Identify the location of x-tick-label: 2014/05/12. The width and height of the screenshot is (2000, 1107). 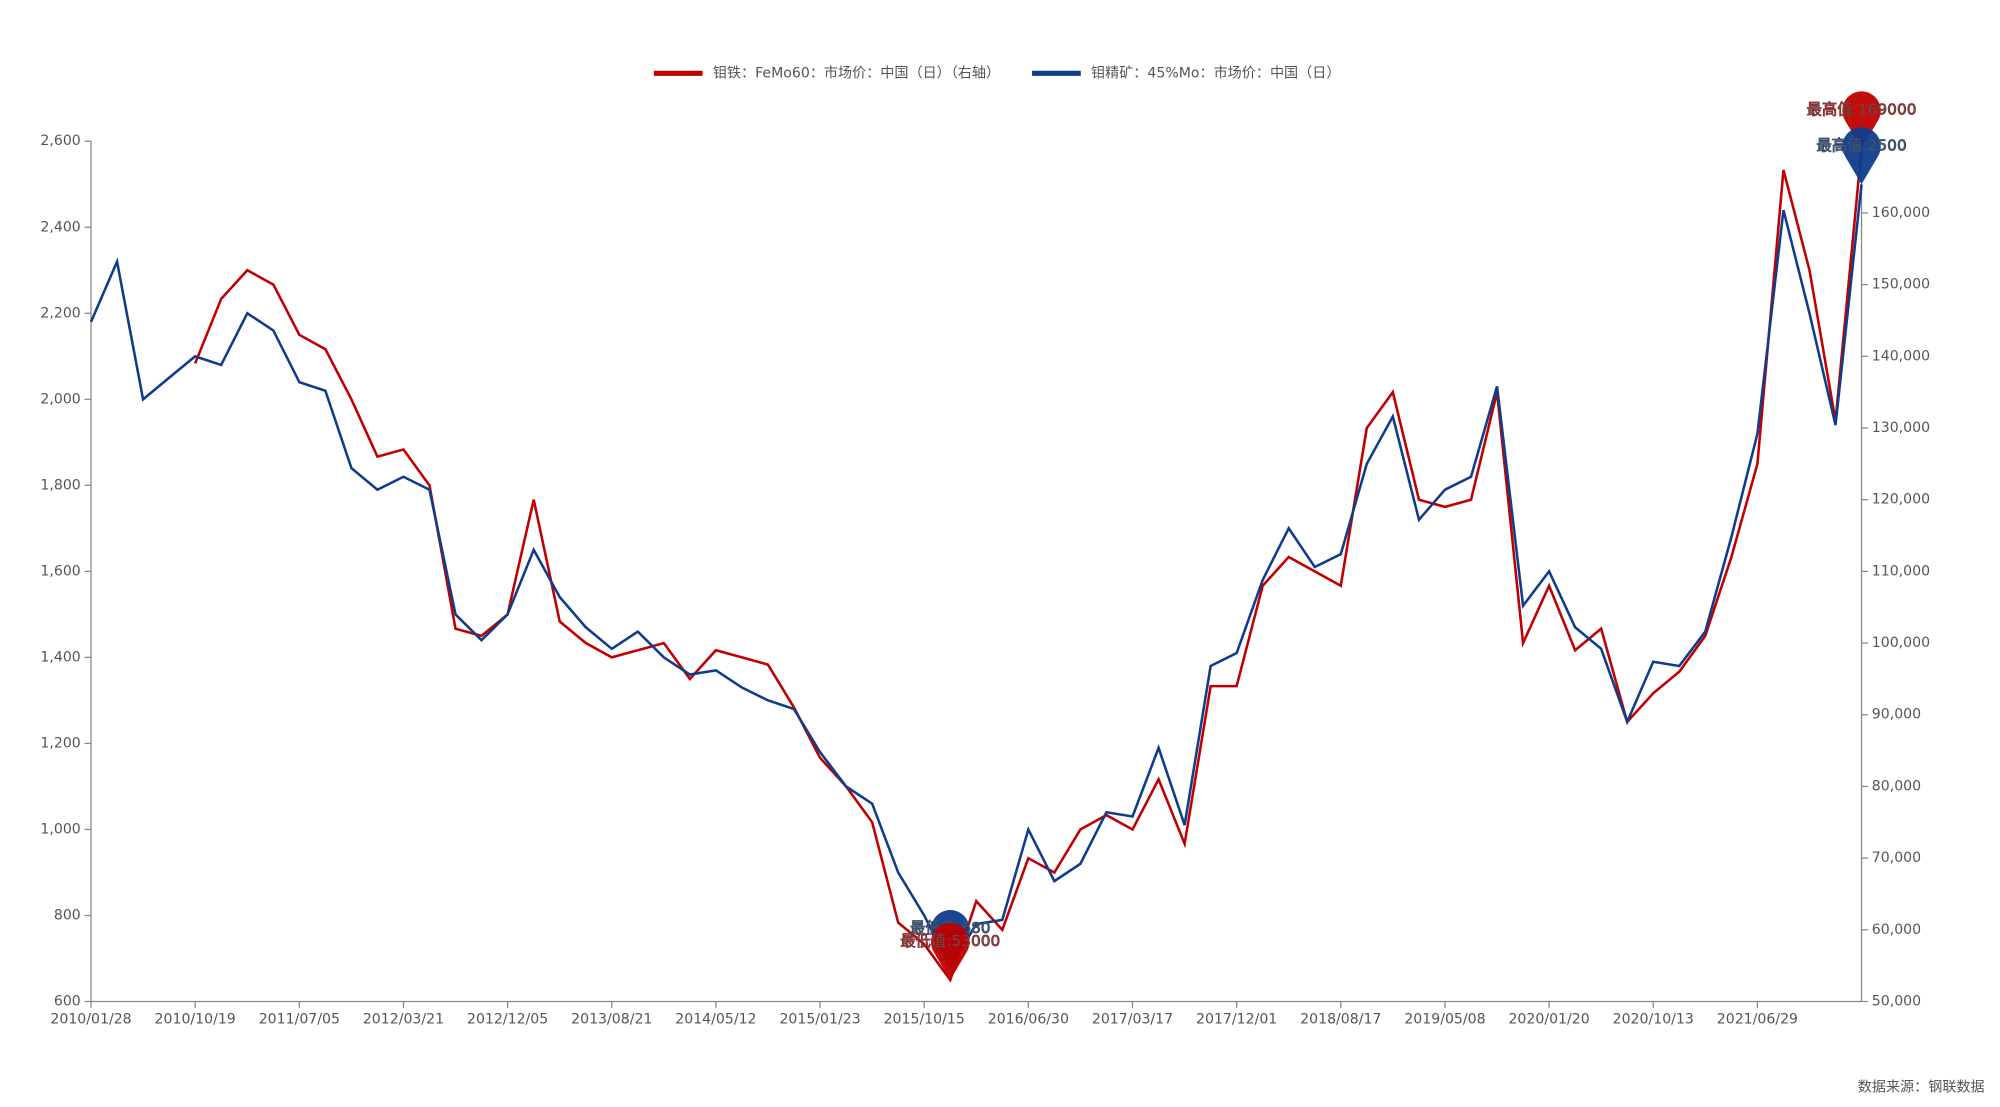
(715, 1019).